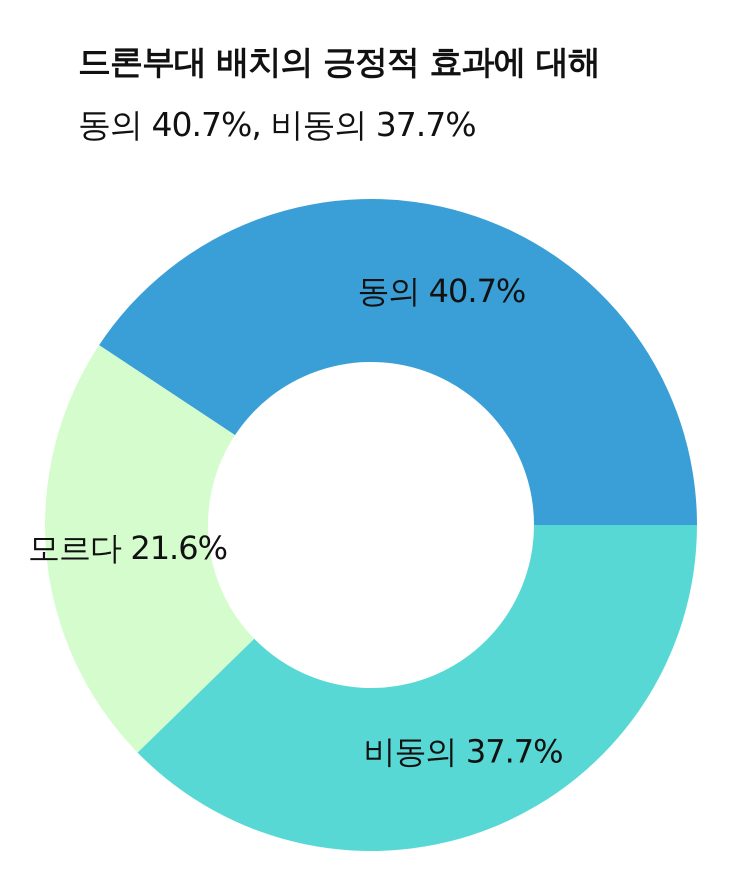 This screenshot has height=890, width=750. I want to click on slice-label: 동의 40.7%, so click(442, 291).